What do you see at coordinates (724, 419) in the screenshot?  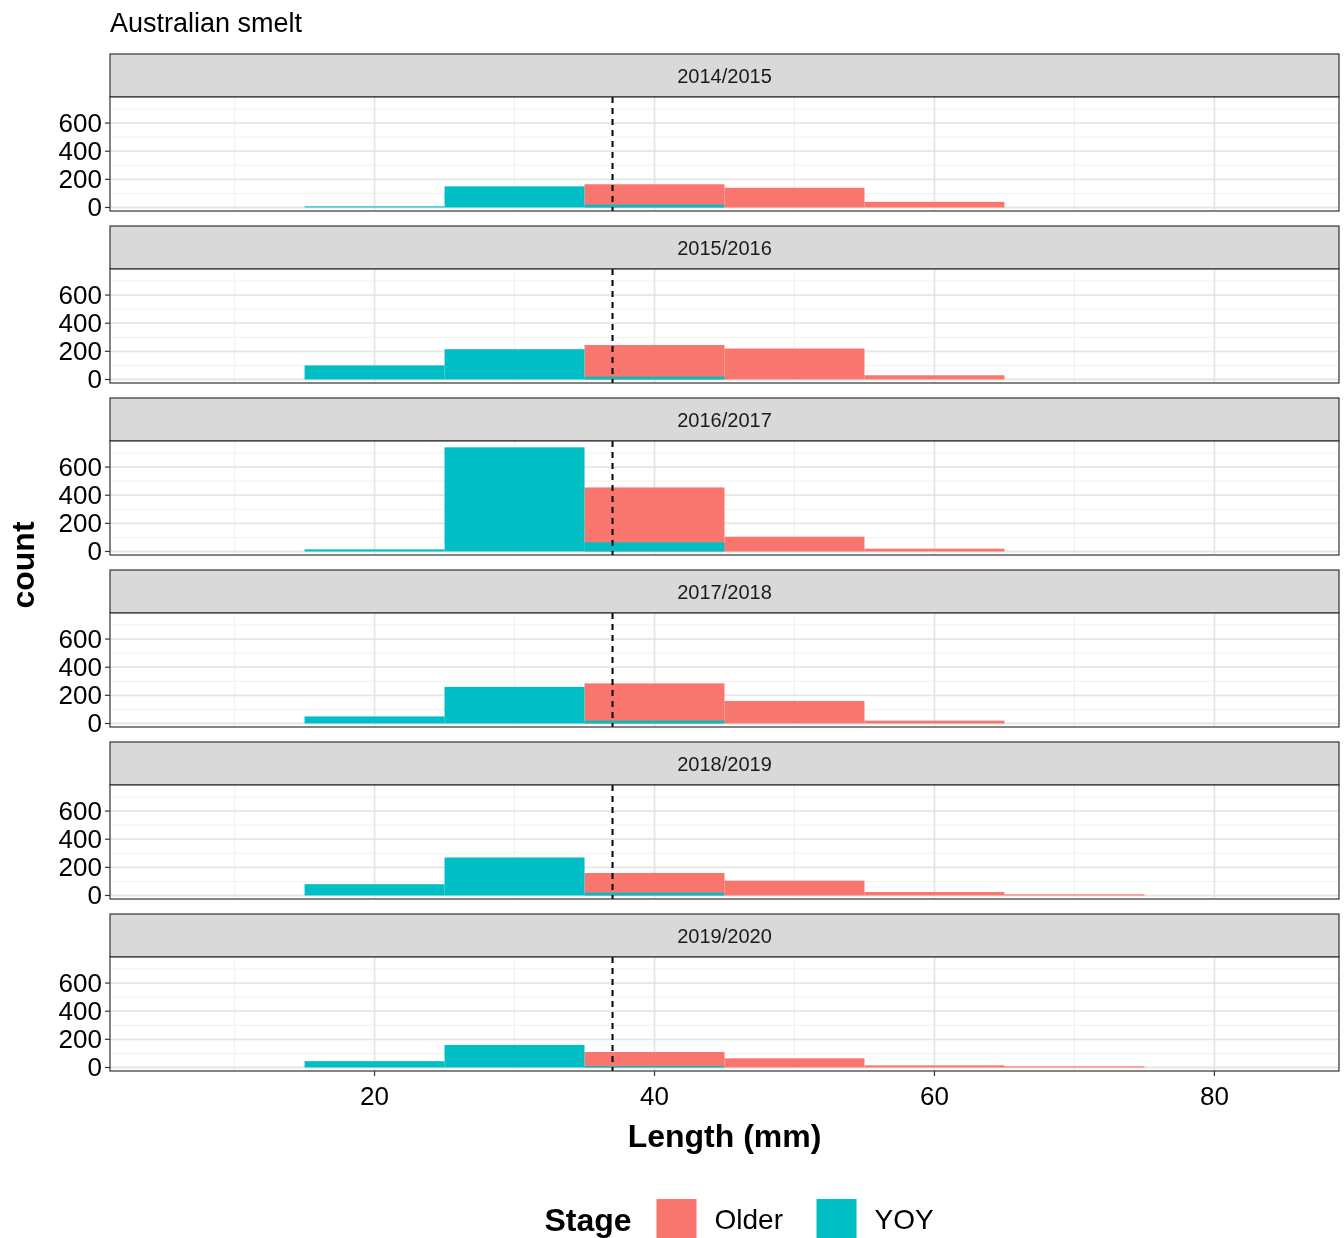 I see `chart-title: 2016/2017` at bounding box center [724, 419].